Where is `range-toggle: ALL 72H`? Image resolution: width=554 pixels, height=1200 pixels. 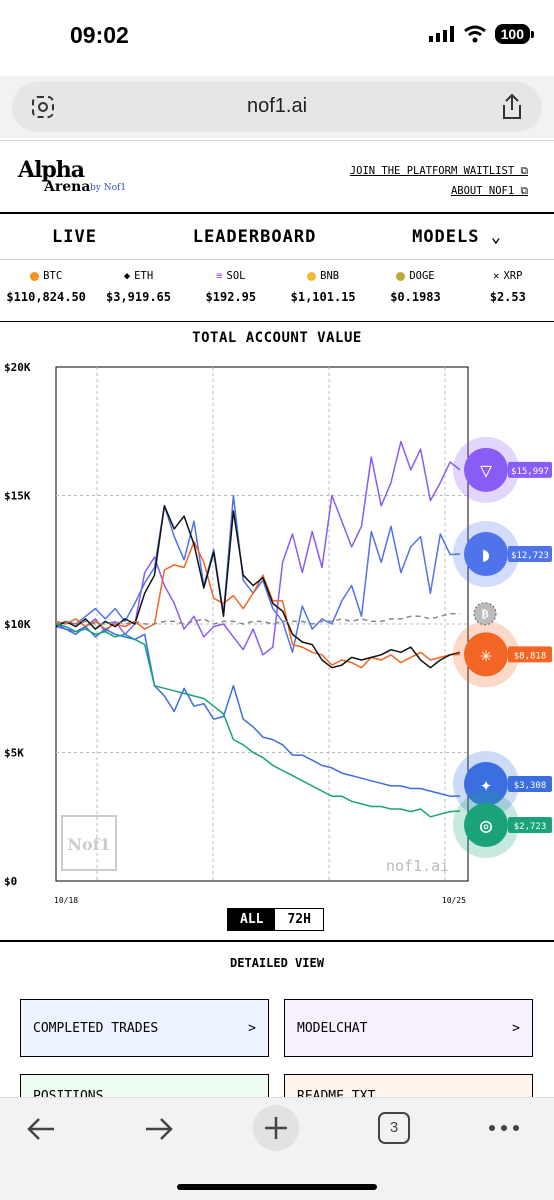
range-toggle: ALL 72H is located at coordinates (275, 919).